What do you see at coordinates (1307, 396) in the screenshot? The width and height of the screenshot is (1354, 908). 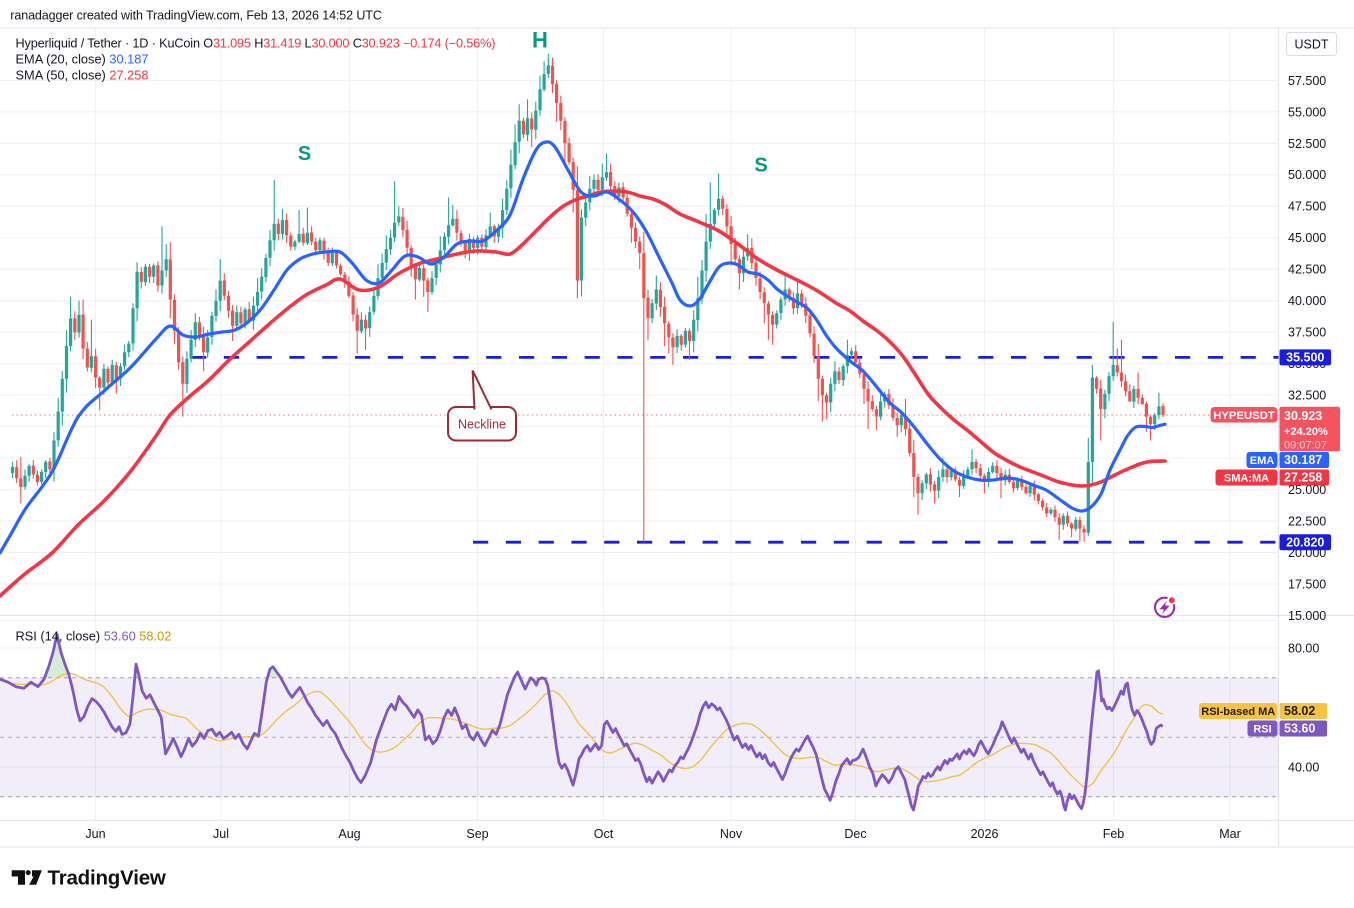 I see `svg-text: 32.500` at bounding box center [1307, 396].